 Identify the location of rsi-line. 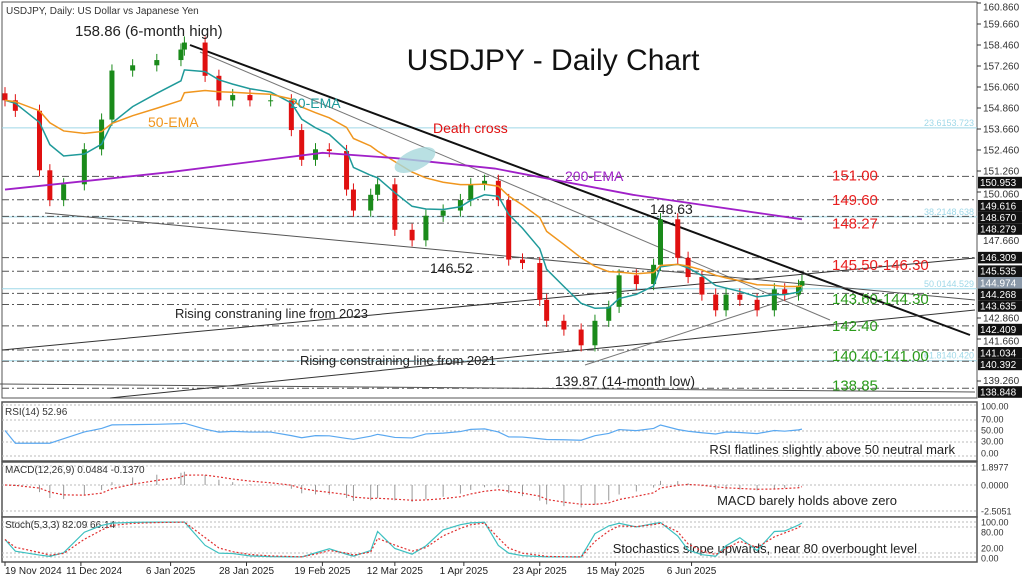
(403, 433).